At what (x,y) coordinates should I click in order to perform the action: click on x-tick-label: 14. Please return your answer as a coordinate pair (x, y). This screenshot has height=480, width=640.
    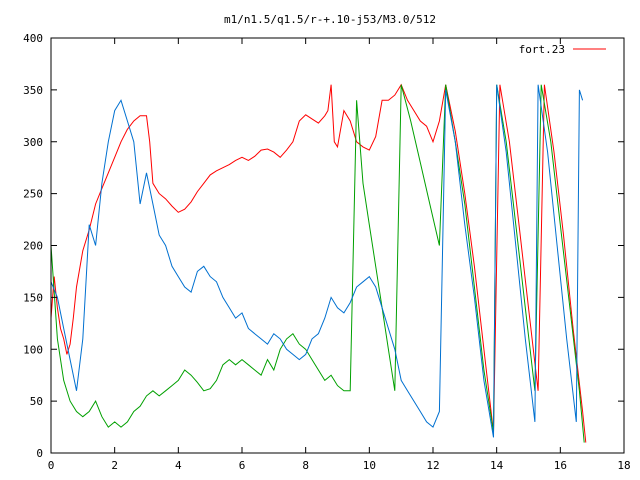
    Looking at the image, I should click on (497, 465).